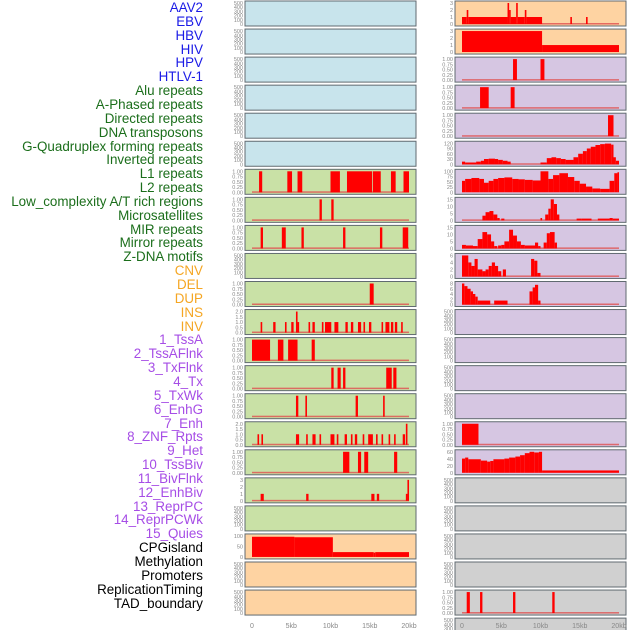 The width and height of the screenshot is (630, 630). Describe the element at coordinates (186, 7) in the screenshot. I see `track-label: AAV2` at that location.